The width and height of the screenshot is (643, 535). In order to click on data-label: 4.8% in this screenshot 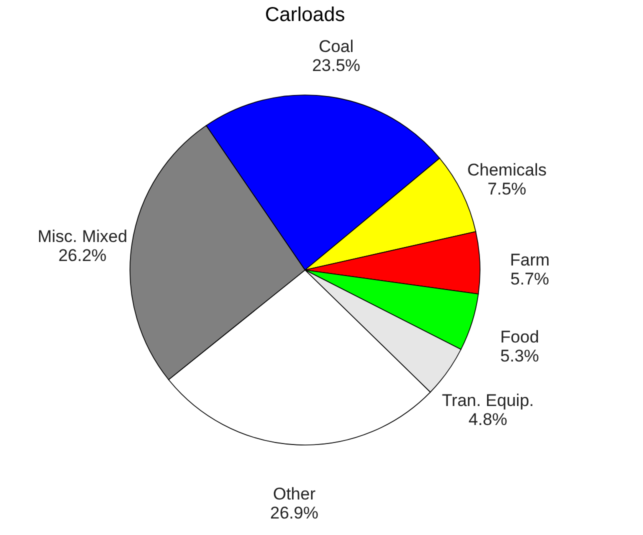, I will do `click(488, 420)`.